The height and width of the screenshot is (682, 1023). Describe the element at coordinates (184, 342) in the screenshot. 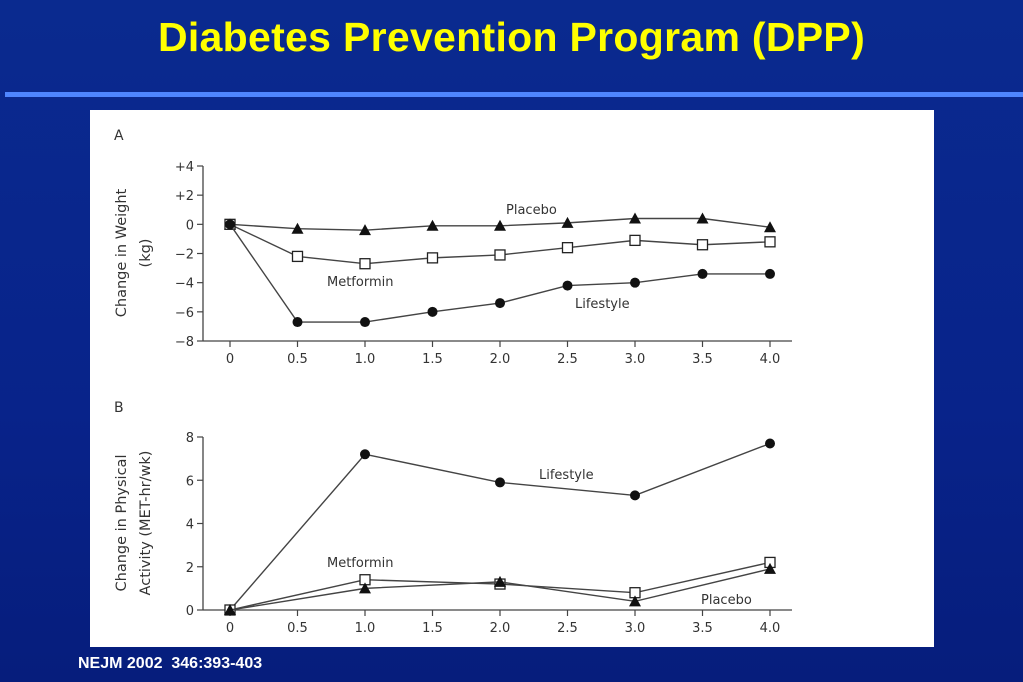

I see `y-tick-label: −8` at that location.